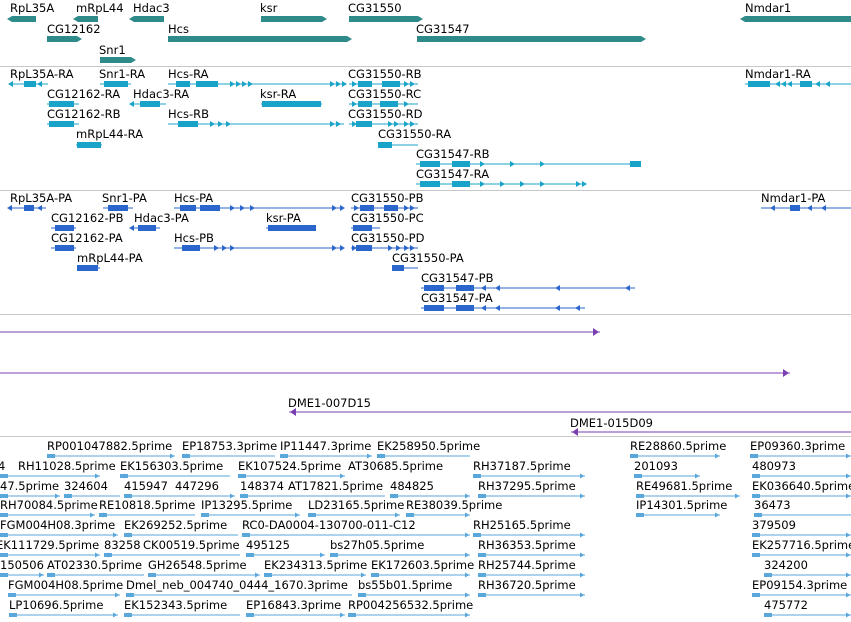 This screenshot has width=851, height=622. Describe the element at coordinates (66, 585) in the screenshot. I see `est-label: FGM004H08.5prime` at that location.